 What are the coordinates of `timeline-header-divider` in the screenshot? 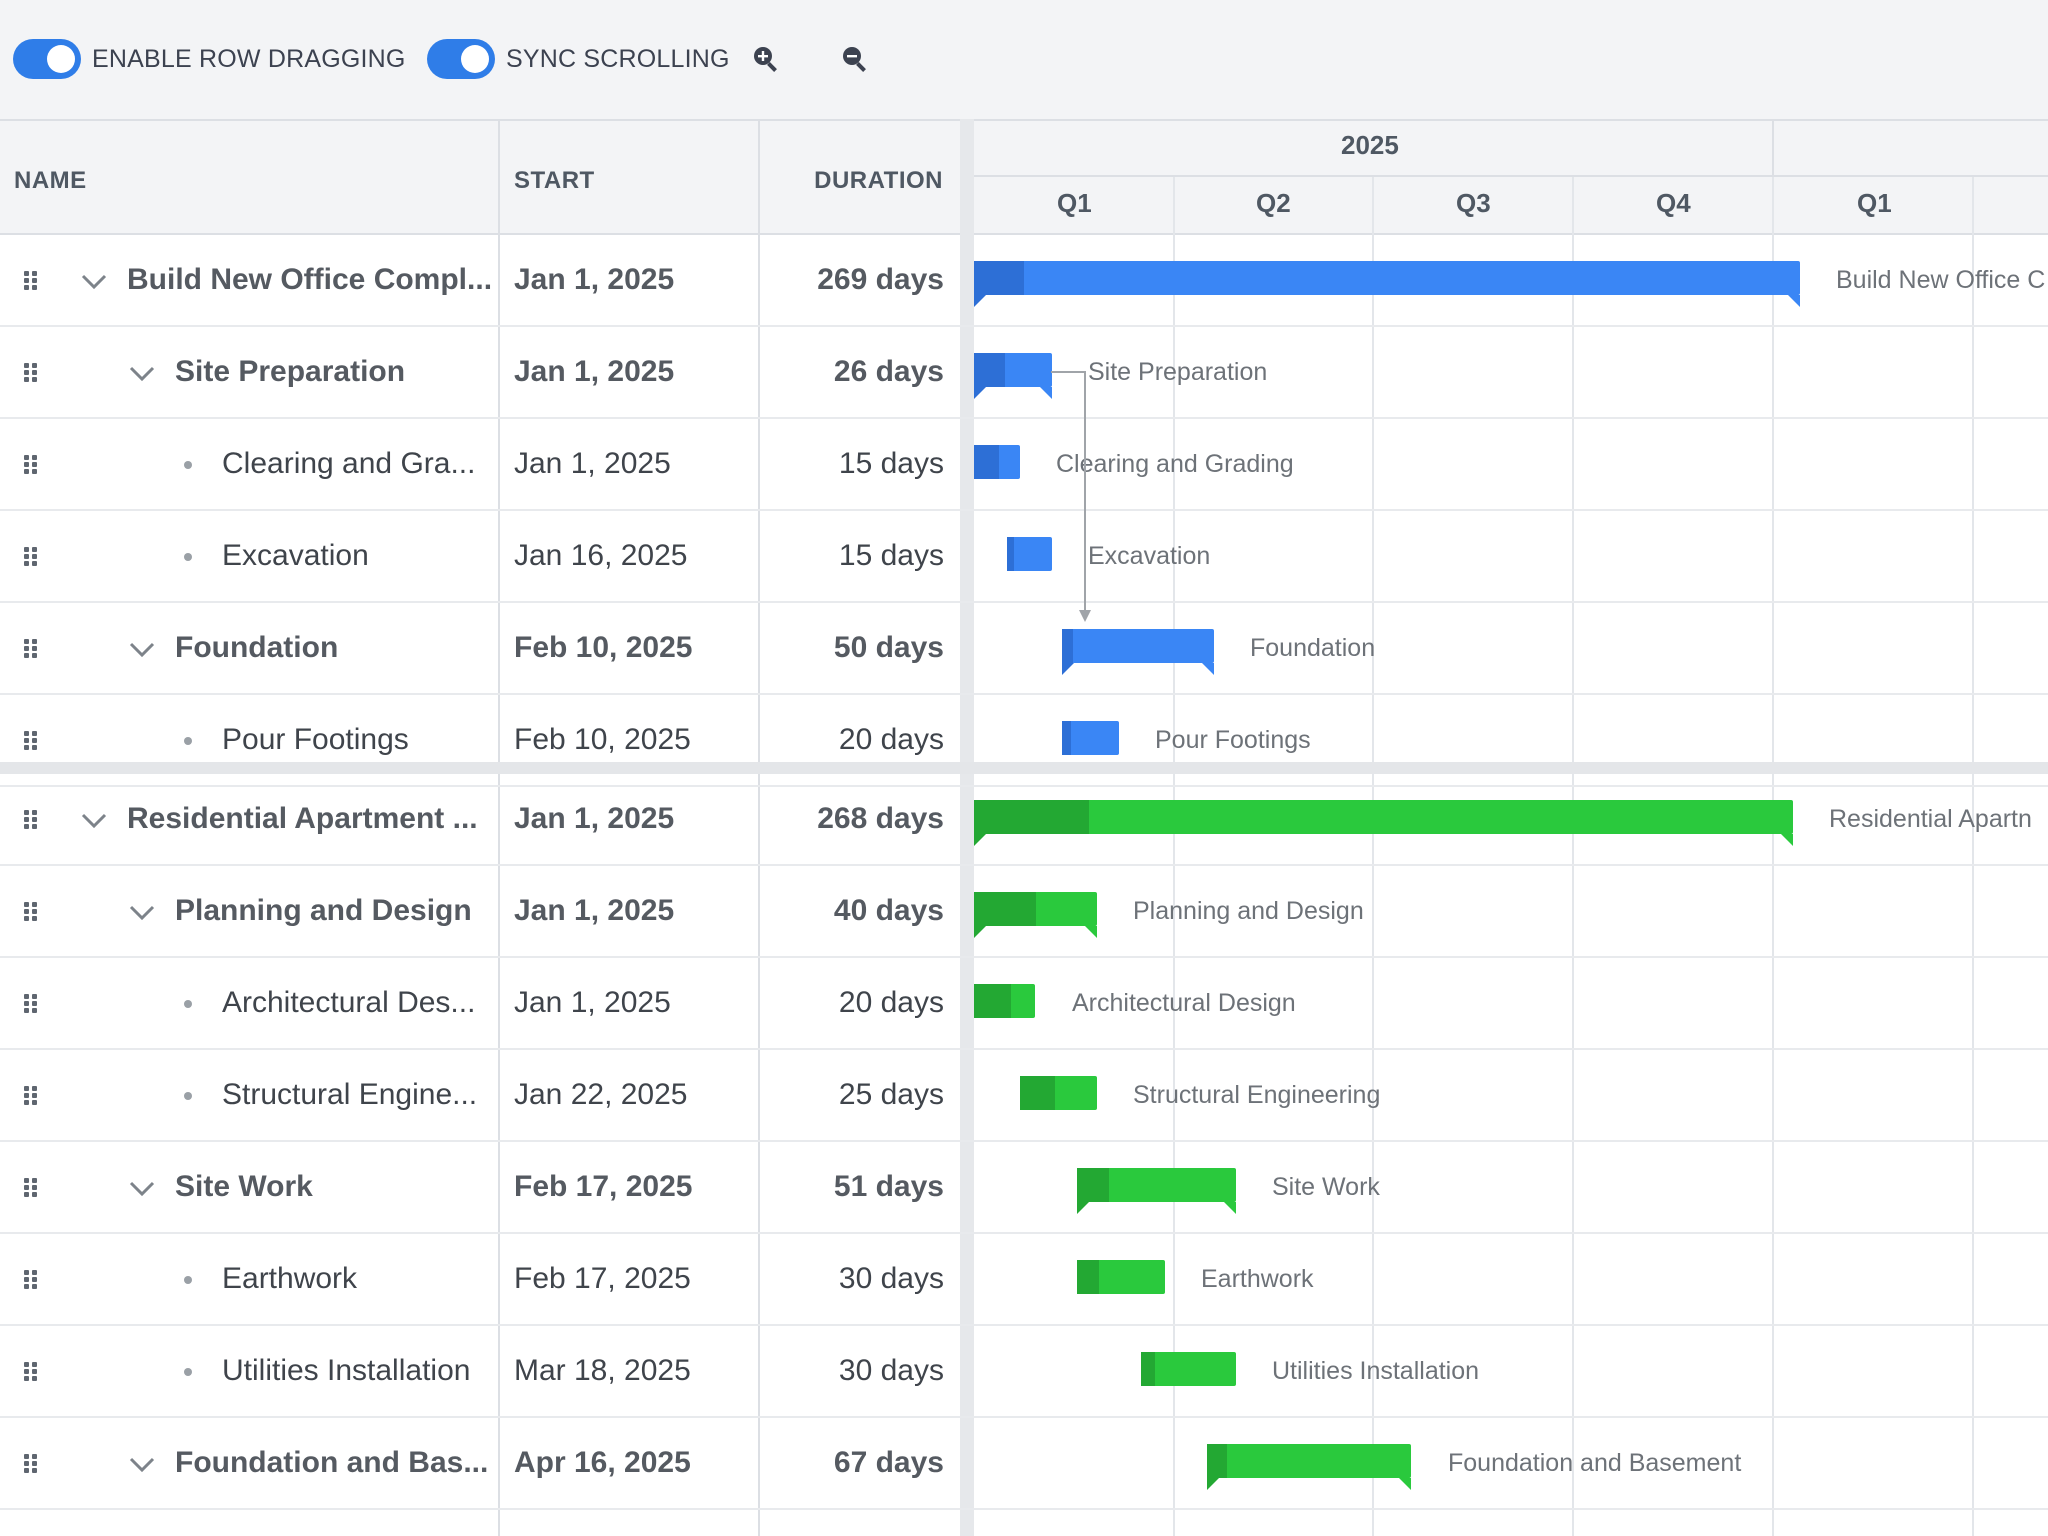 It's located at (1511, 176).